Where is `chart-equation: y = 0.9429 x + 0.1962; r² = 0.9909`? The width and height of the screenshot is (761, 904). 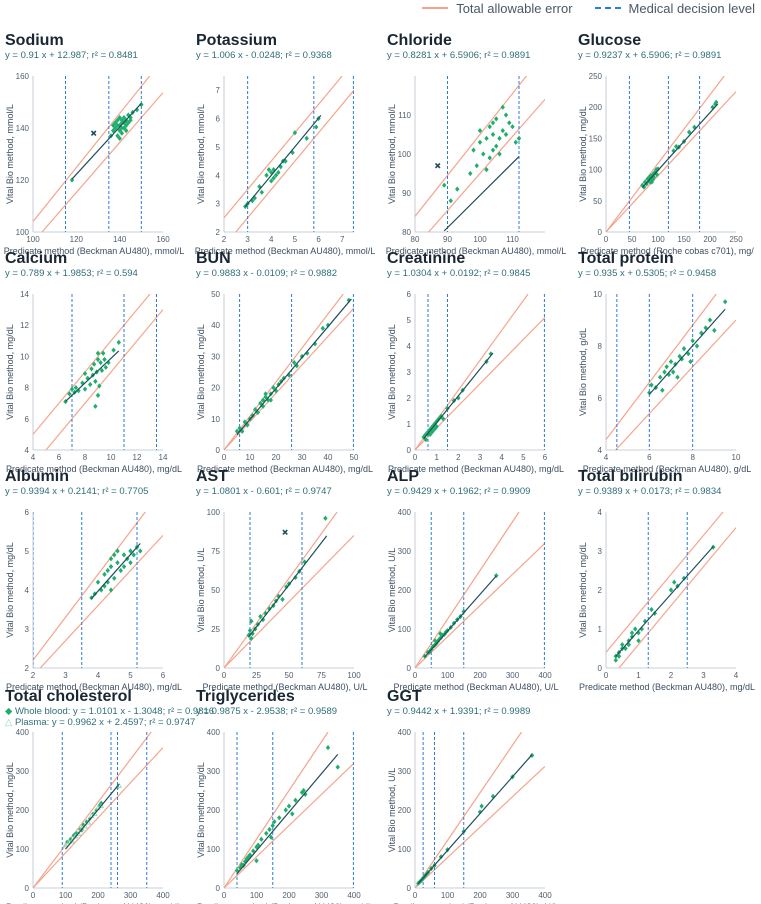 chart-equation: y = 0.9429 x + 0.1962; r² = 0.9909 is located at coordinates (459, 491).